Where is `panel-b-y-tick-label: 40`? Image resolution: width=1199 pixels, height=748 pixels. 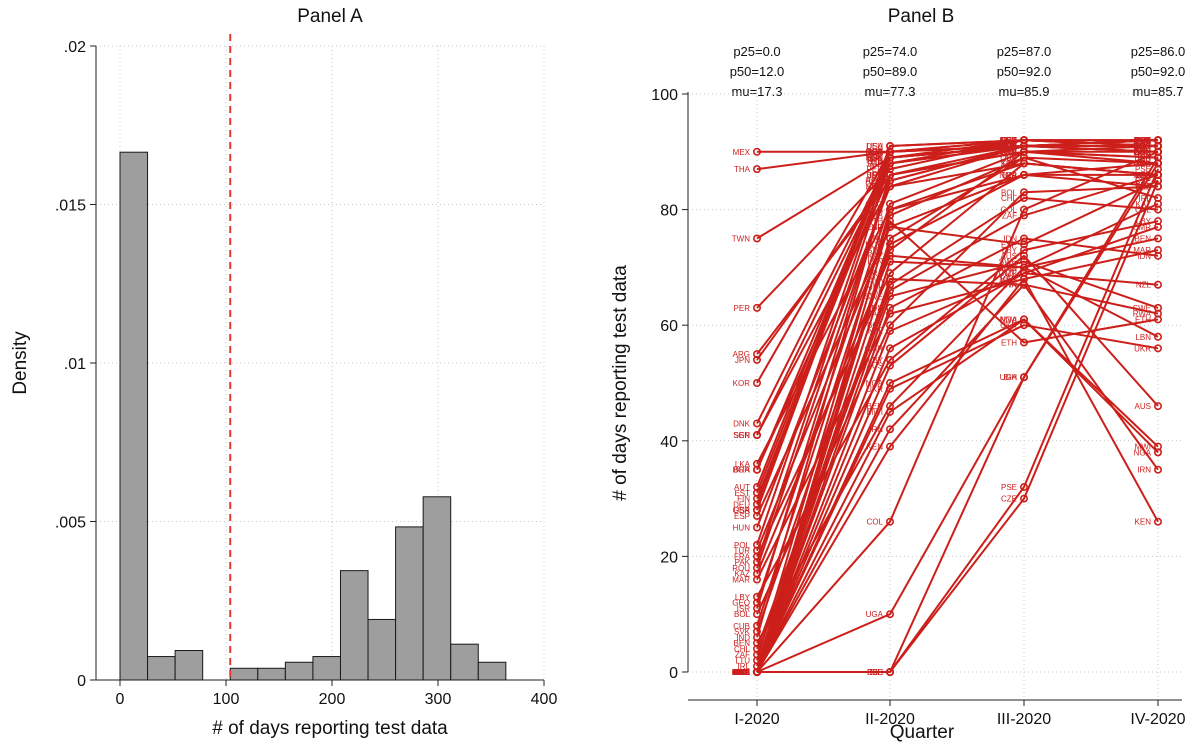
panel-b-y-tick-label: 40 is located at coordinates (669, 442).